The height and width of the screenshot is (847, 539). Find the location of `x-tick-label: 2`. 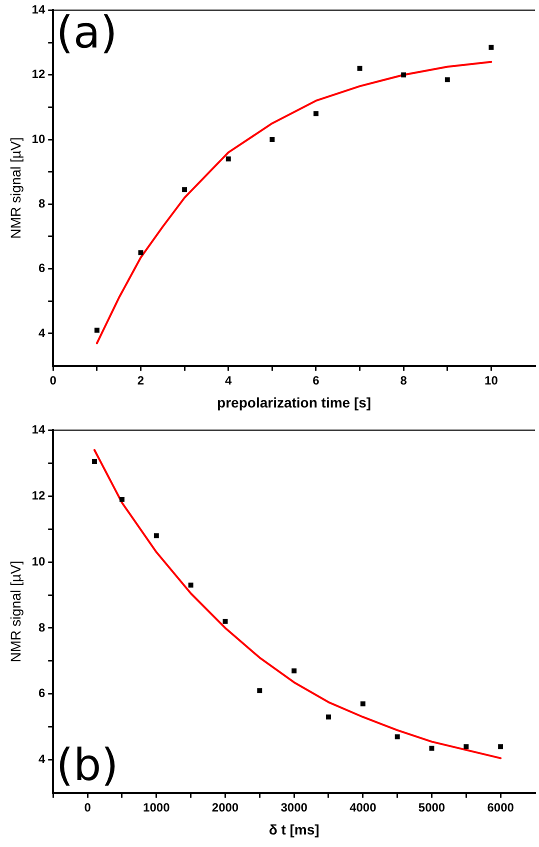

x-tick-label: 2 is located at coordinates (140, 380).